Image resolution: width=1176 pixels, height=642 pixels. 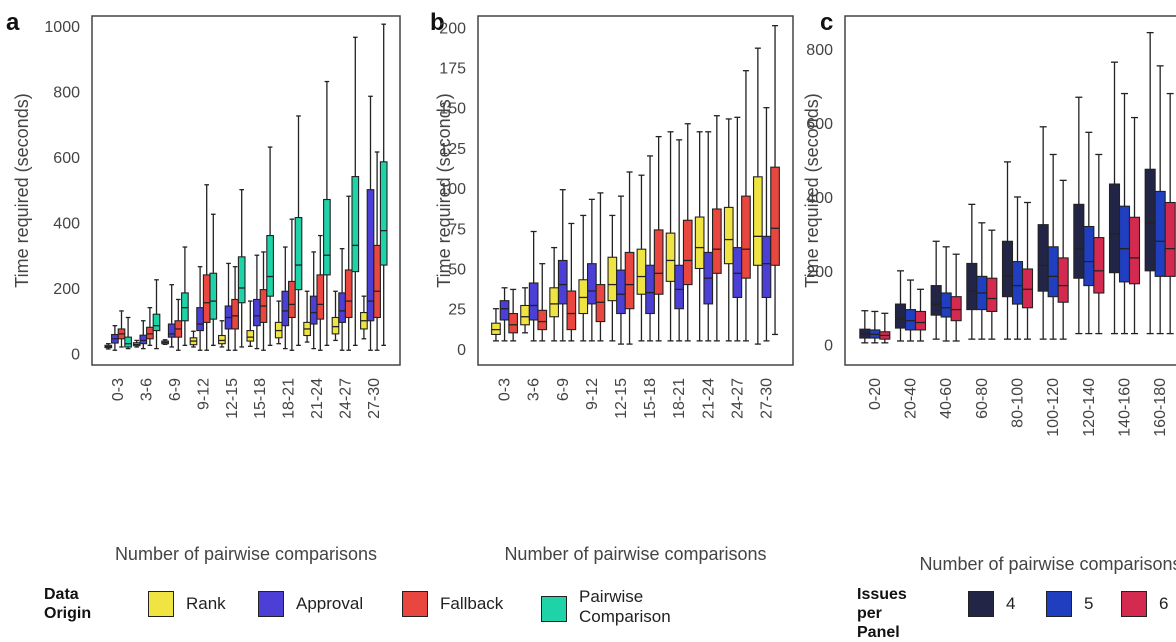 I want to click on x-axis-label: Number of pairwise comparisons, so click(x=635, y=554).